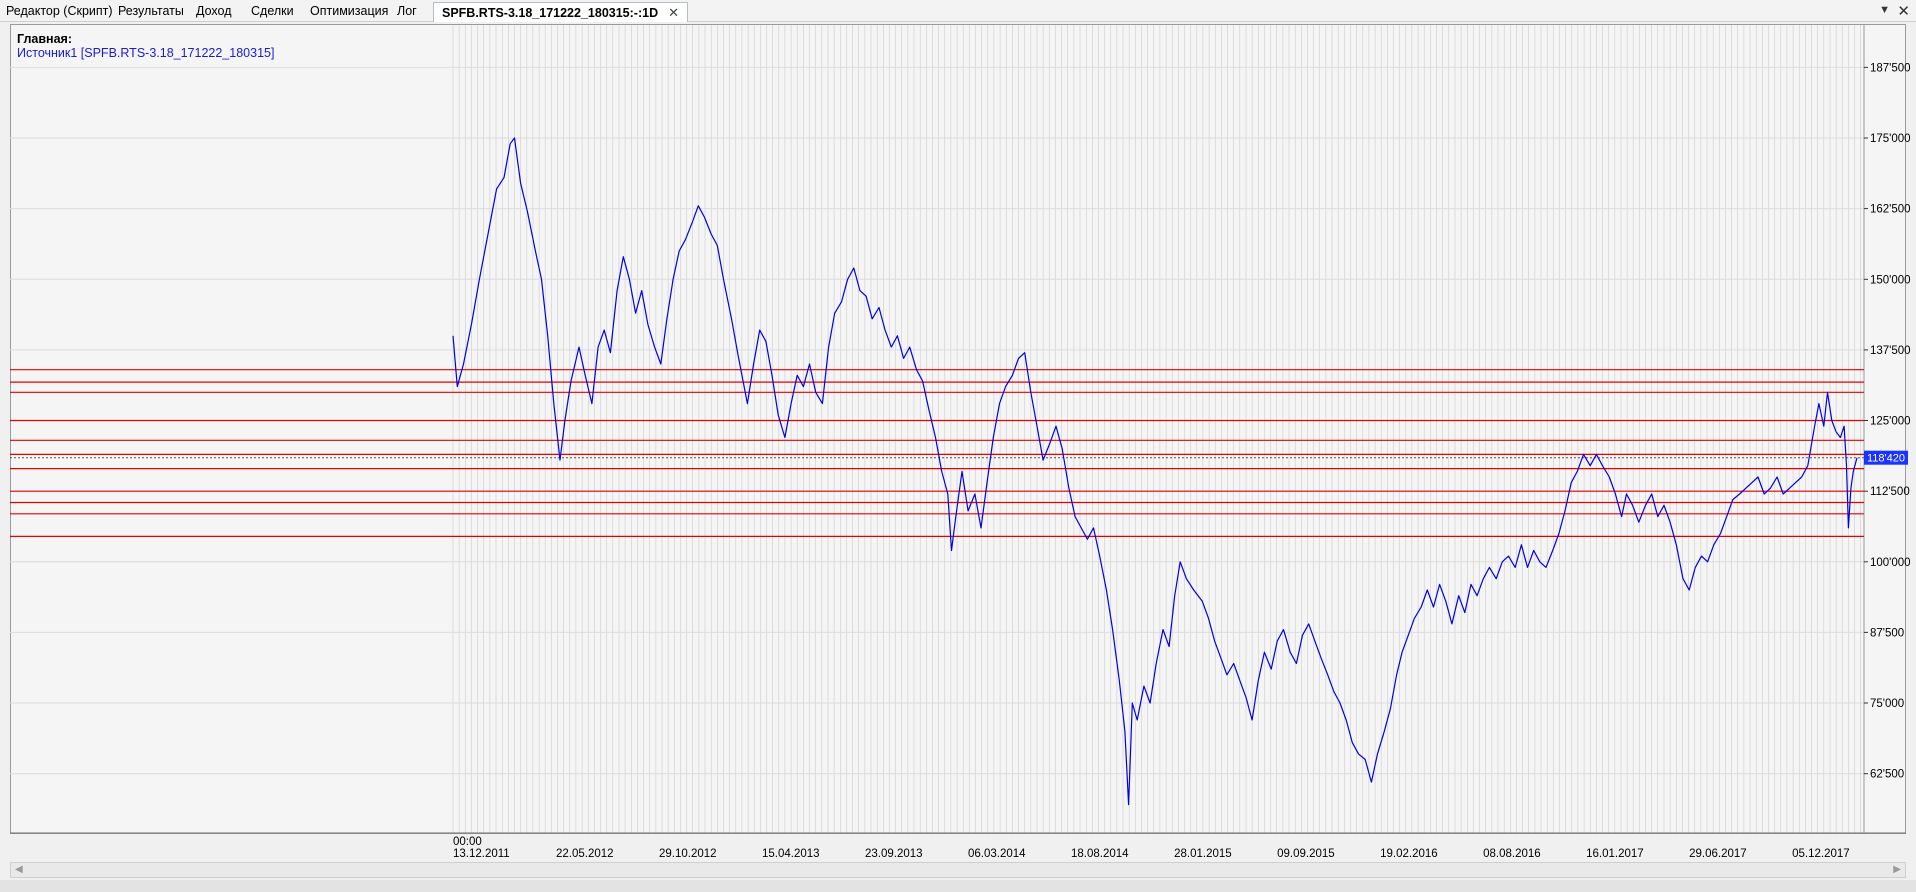 This screenshot has width=1916, height=892. What do you see at coordinates (272, 11) in the screenshot?
I see `tab-trades: Сделки` at bounding box center [272, 11].